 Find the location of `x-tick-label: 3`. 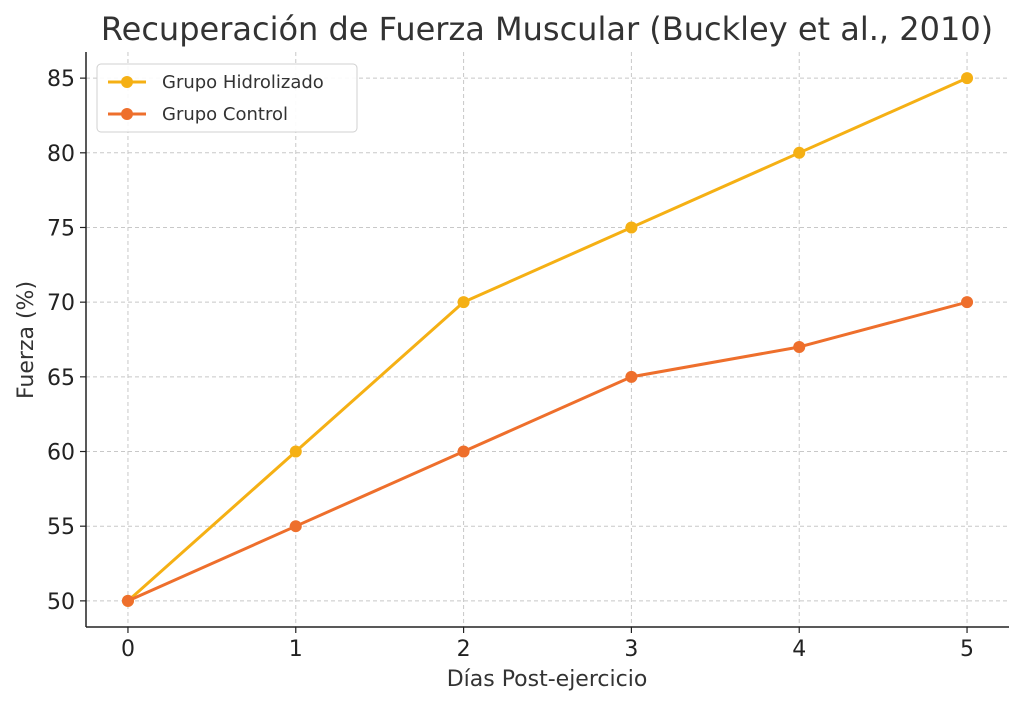

x-tick-label: 3 is located at coordinates (631, 649).